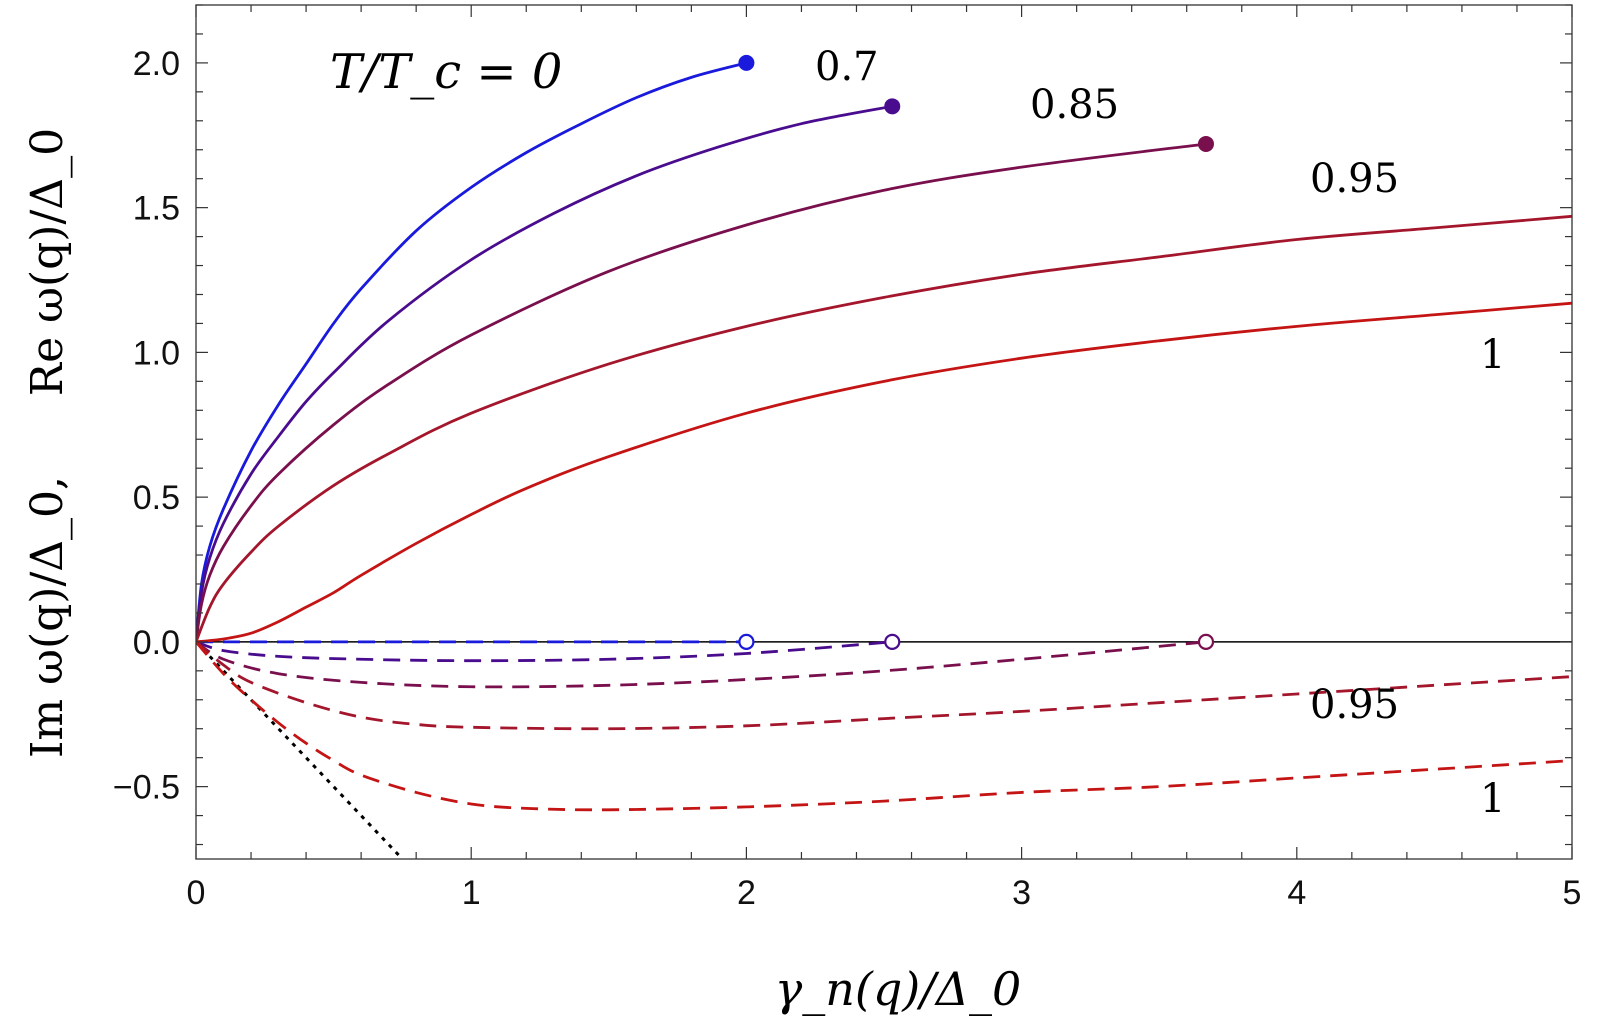 This screenshot has height=1023, width=1600. I want to click on y-tick-label: 0.0, so click(156, 643).